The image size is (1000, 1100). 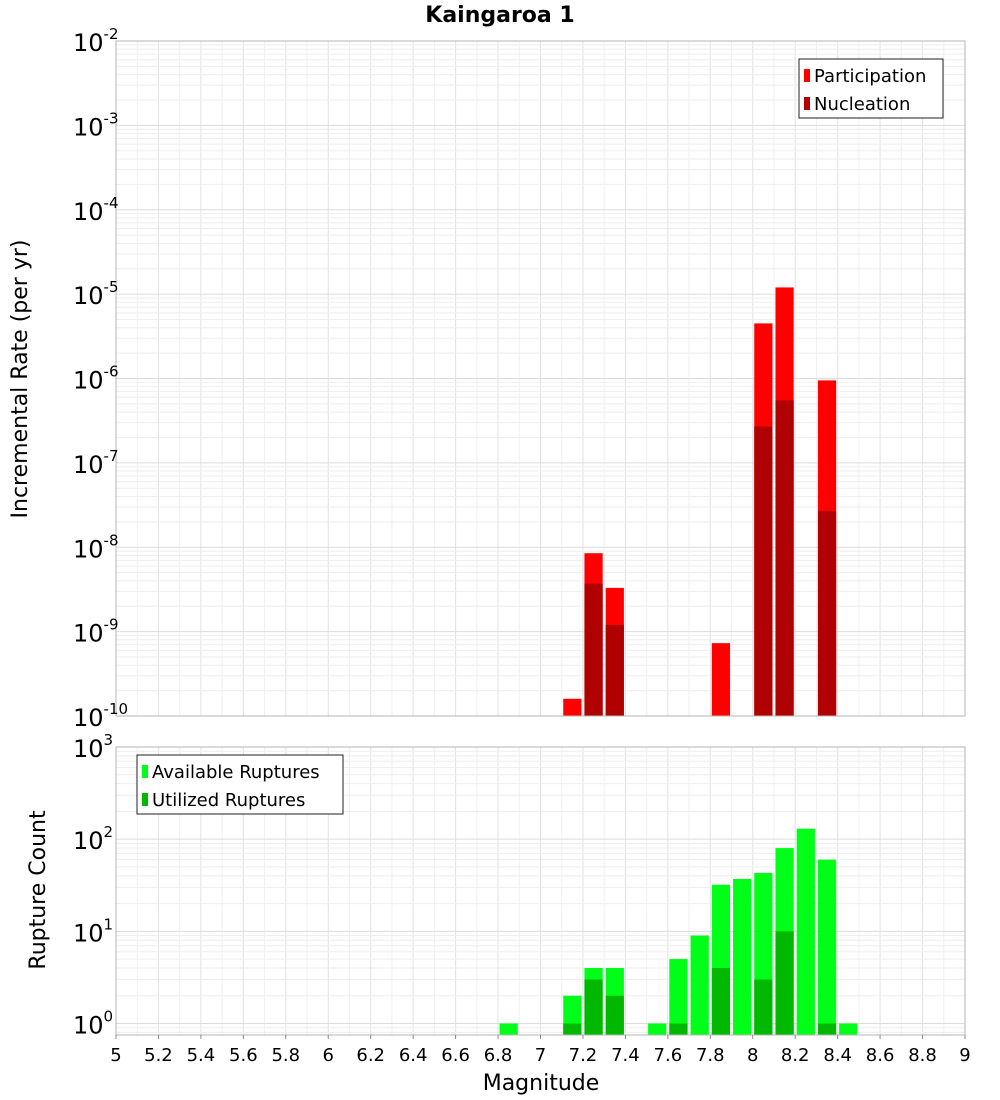 I want to click on legend-label: Nucleation, so click(x=862, y=104).